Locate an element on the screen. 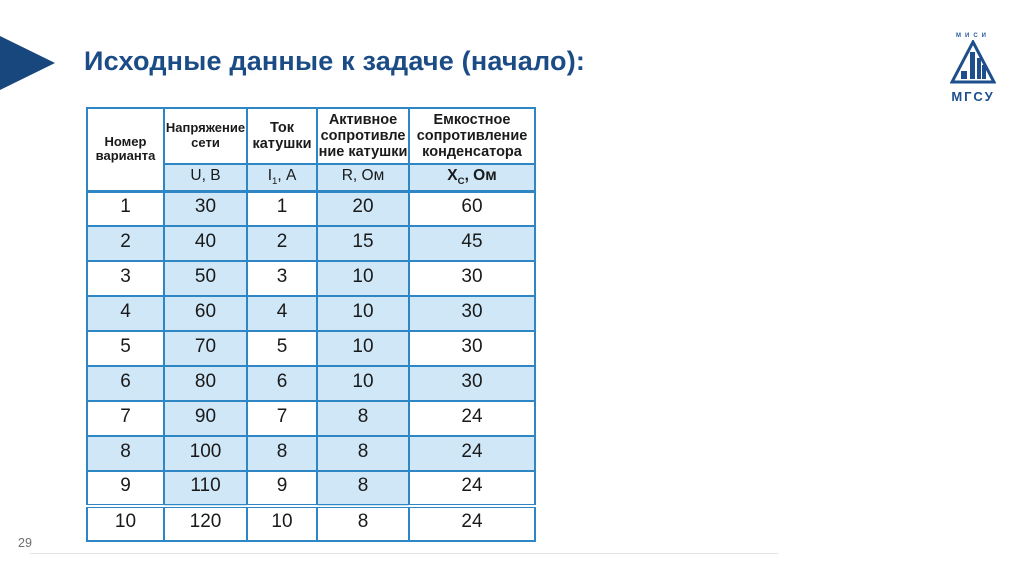 This screenshot has width=1024, height=574. value-cell: 100 is located at coordinates (205, 453).